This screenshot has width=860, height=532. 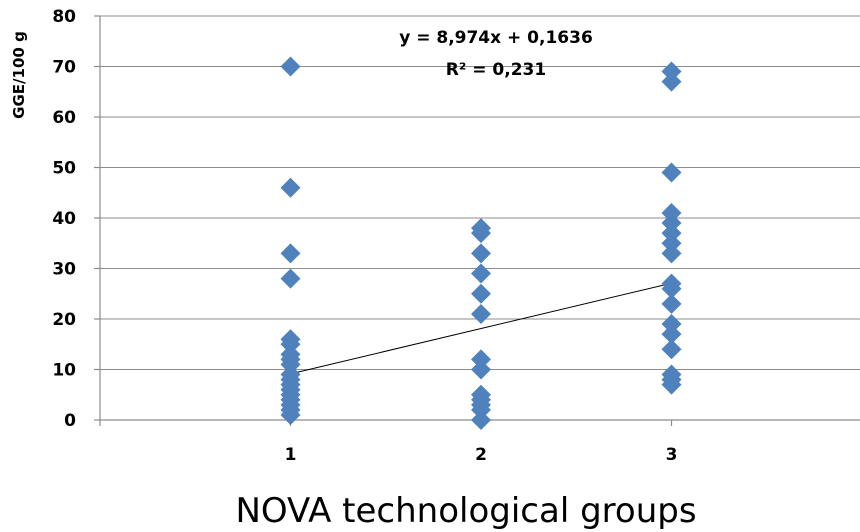 I want to click on y-axis-label: GGE/100 g, so click(x=19, y=75).